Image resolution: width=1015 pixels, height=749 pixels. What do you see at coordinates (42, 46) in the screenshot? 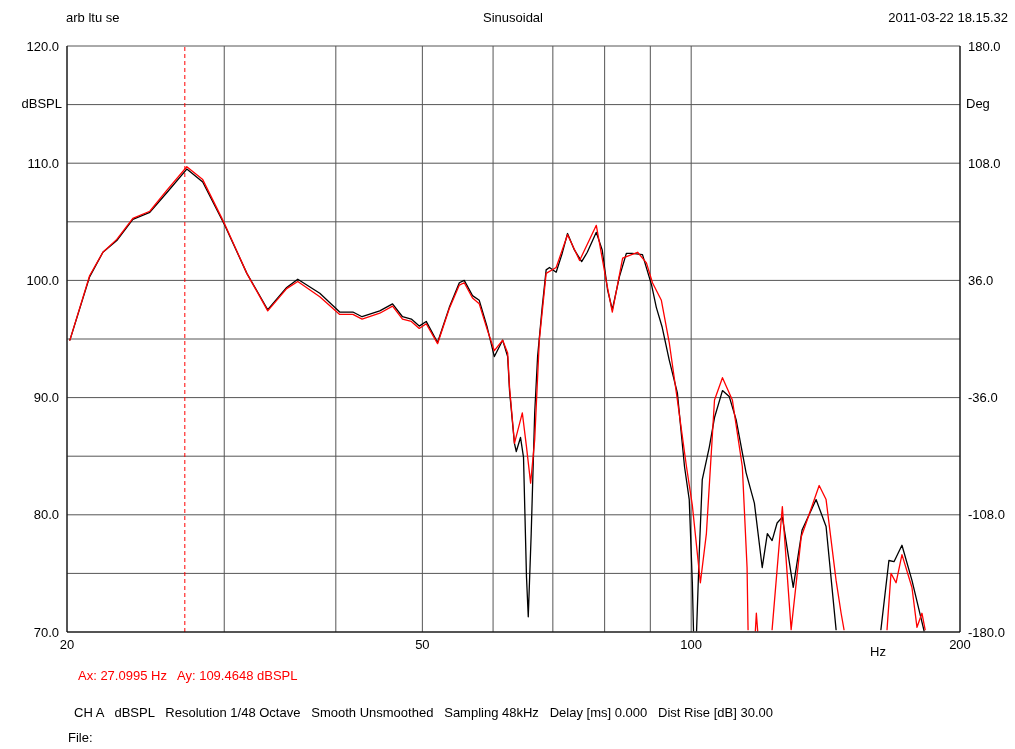
I see `y-tick-label: 120.0` at bounding box center [42, 46].